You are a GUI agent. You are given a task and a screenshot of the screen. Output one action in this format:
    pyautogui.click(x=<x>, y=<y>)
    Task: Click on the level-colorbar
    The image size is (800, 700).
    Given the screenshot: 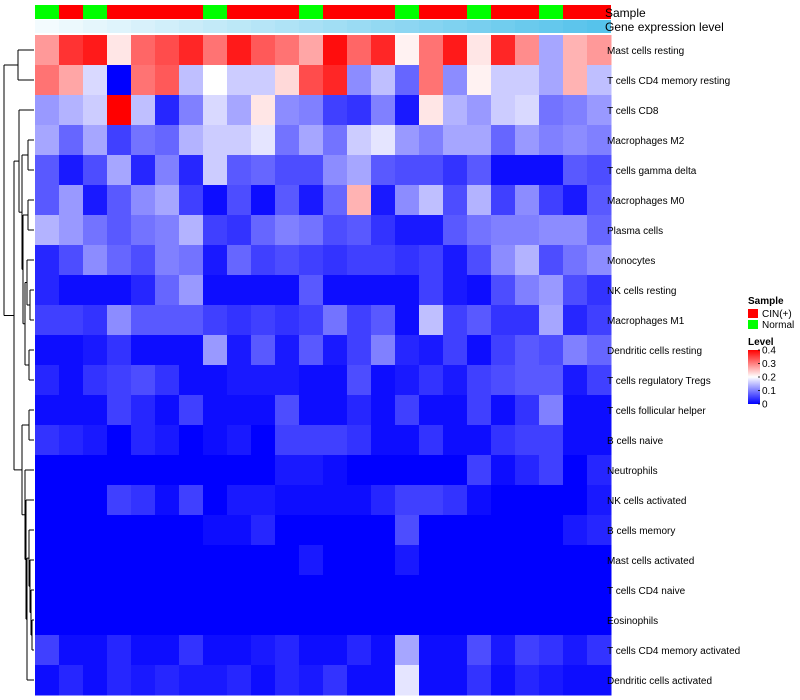 What is the action you would take?
    pyautogui.click(x=754, y=377)
    